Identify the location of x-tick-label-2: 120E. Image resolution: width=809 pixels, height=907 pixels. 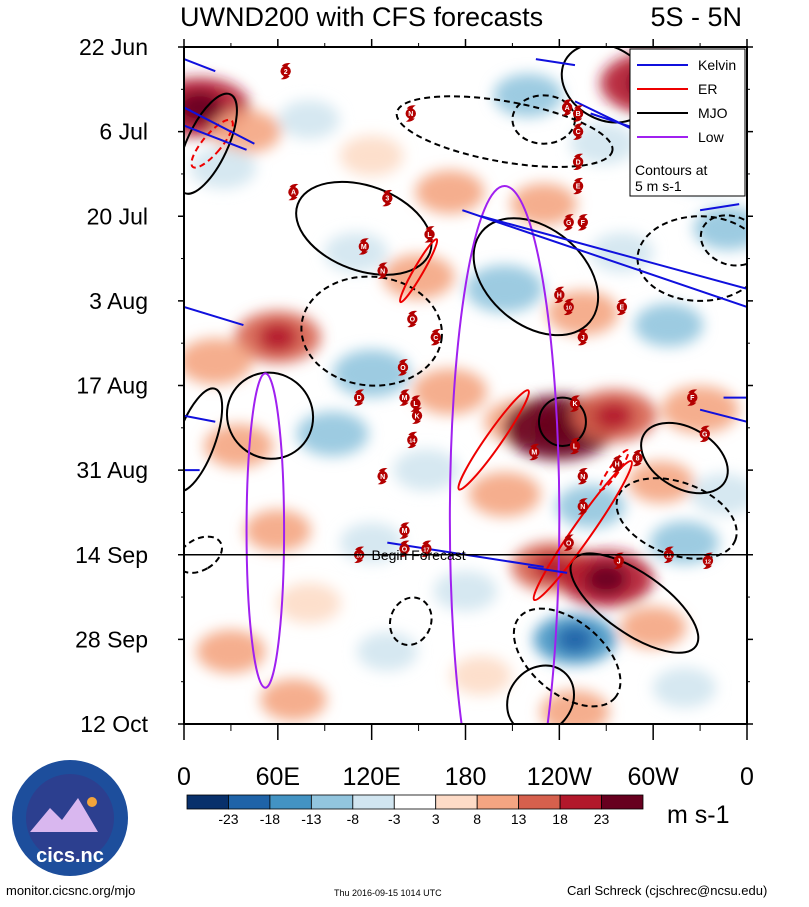
(371, 777).